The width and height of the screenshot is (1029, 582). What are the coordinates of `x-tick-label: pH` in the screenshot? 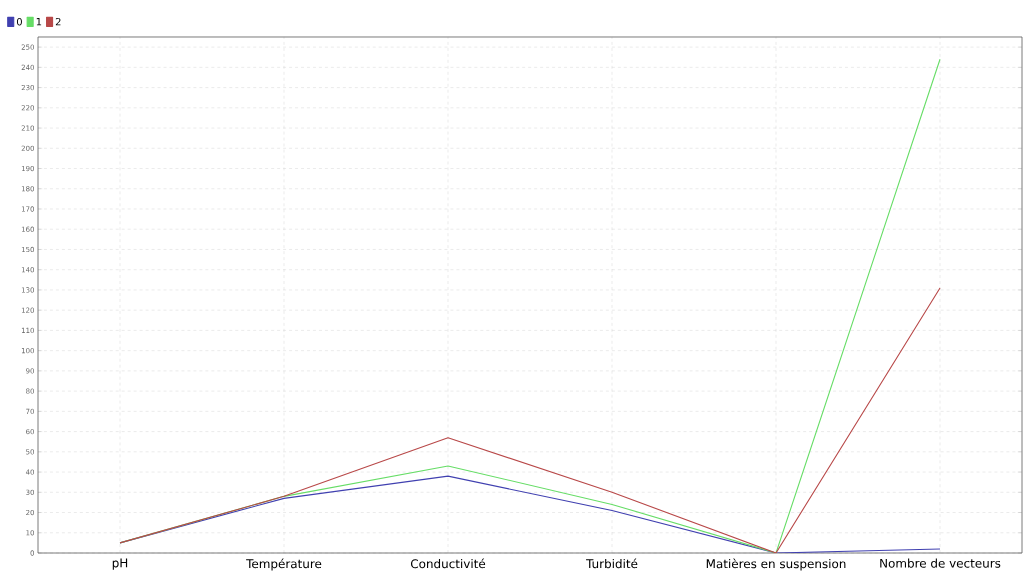 It's located at (120, 564).